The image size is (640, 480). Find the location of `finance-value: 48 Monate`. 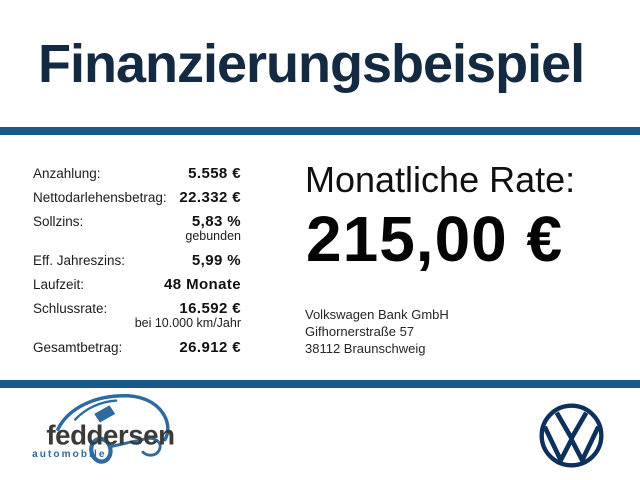

finance-value: 48 Monate is located at coordinates (202, 284).